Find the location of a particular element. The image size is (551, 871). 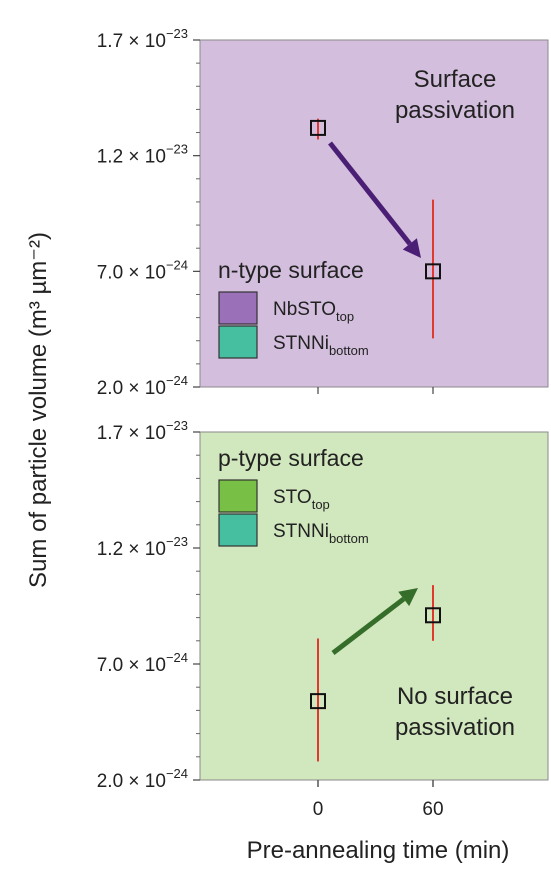

y-axis-title: Sum of particle volume (m³ µm⁻²) is located at coordinates (38, 410).